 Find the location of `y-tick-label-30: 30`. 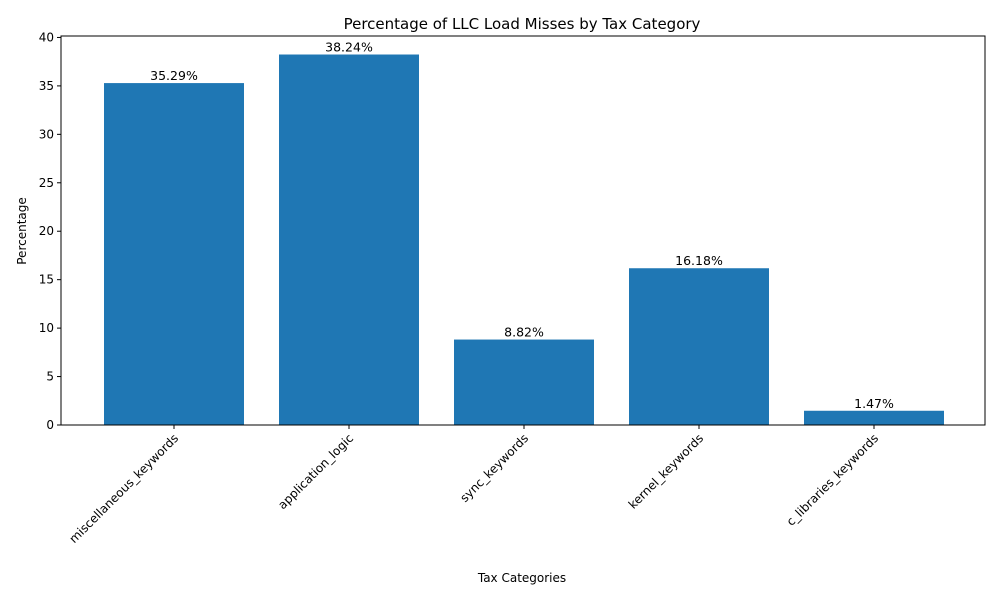

y-tick-label-30: 30 is located at coordinates (46, 134).